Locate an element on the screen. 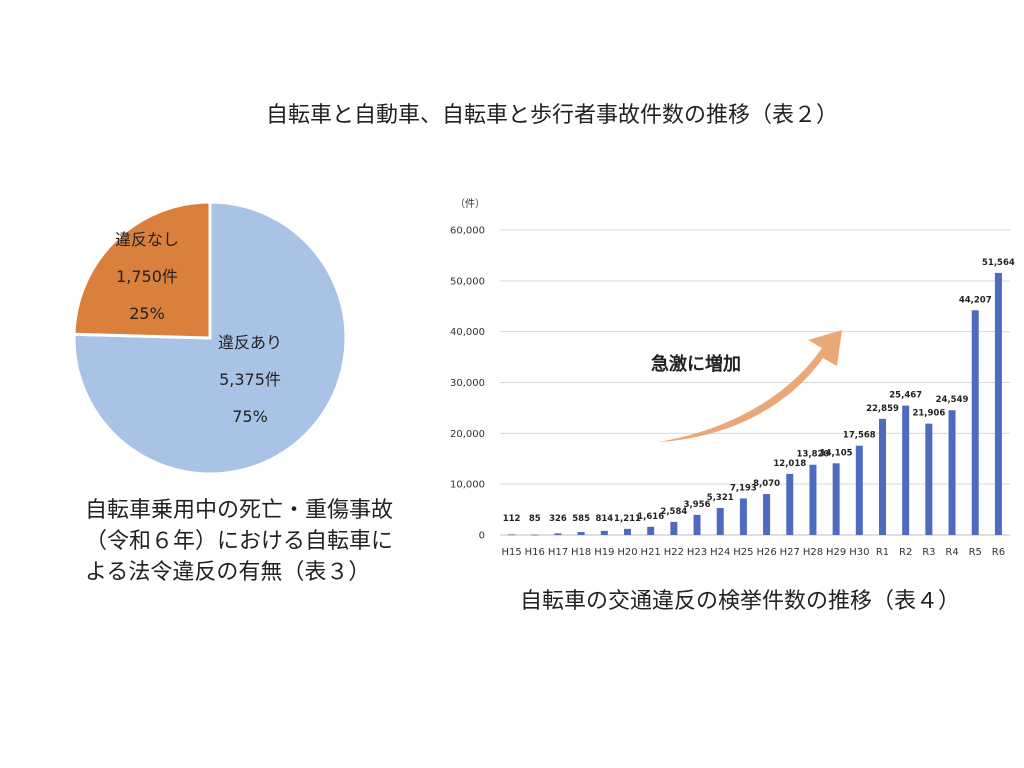 This screenshot has width=1024, height=768. pie-slice-label-0: 違反あり is located at coordinates (250, 342).